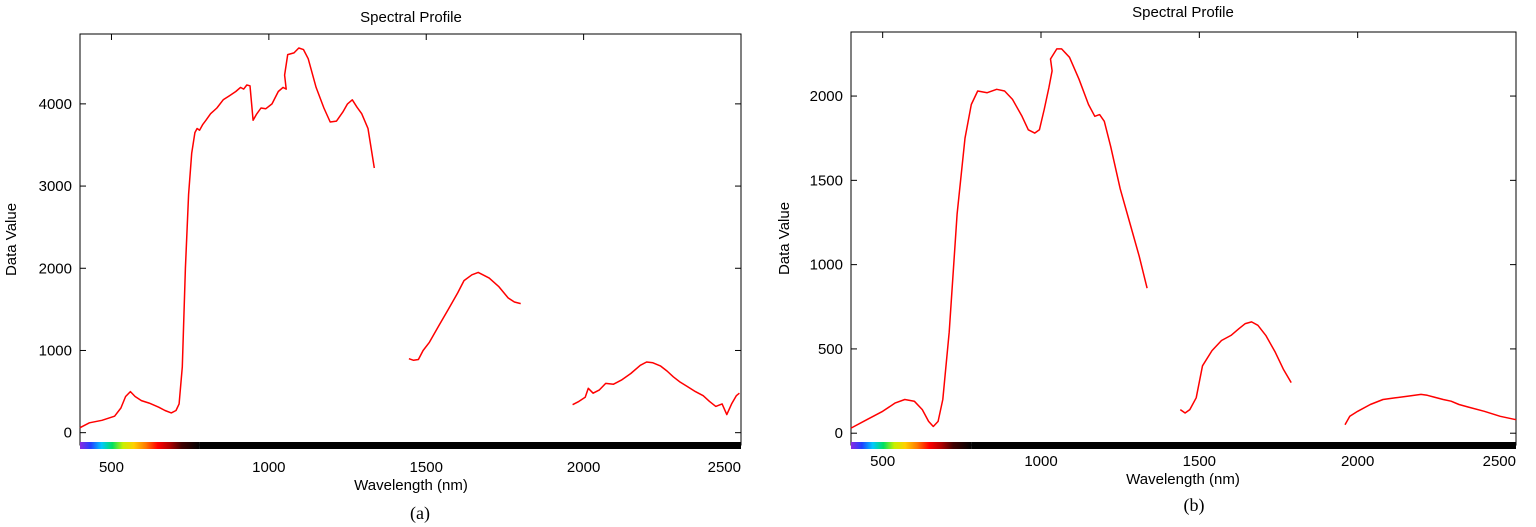 This screenshot has width=1536, height=527. What do you see at coordinates (55, 104) in the screenshot?
I see `y-tick-label: 4000` at bounding box center [55, 104].